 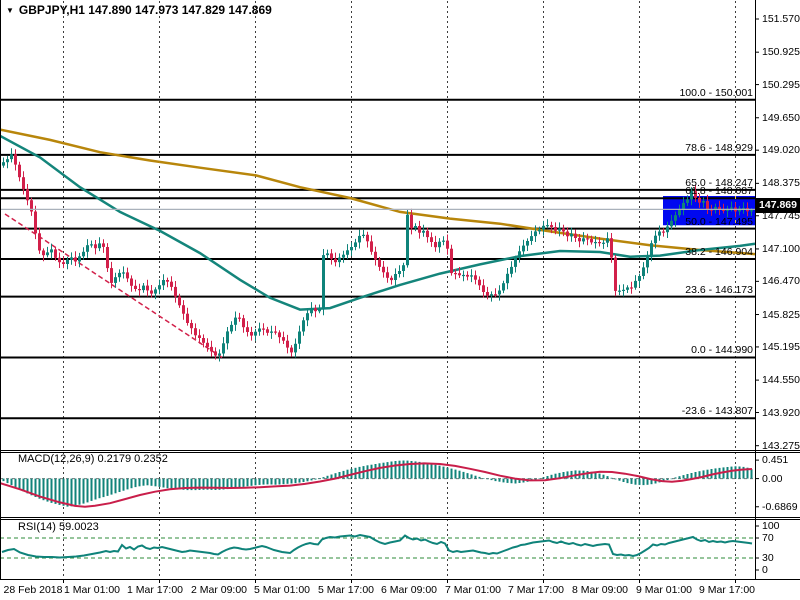 What do you see at coordinates (719, 148) in the screenshot?
I see `fib-label: 78.6 - 148.929` at bounding box center [719, 148].